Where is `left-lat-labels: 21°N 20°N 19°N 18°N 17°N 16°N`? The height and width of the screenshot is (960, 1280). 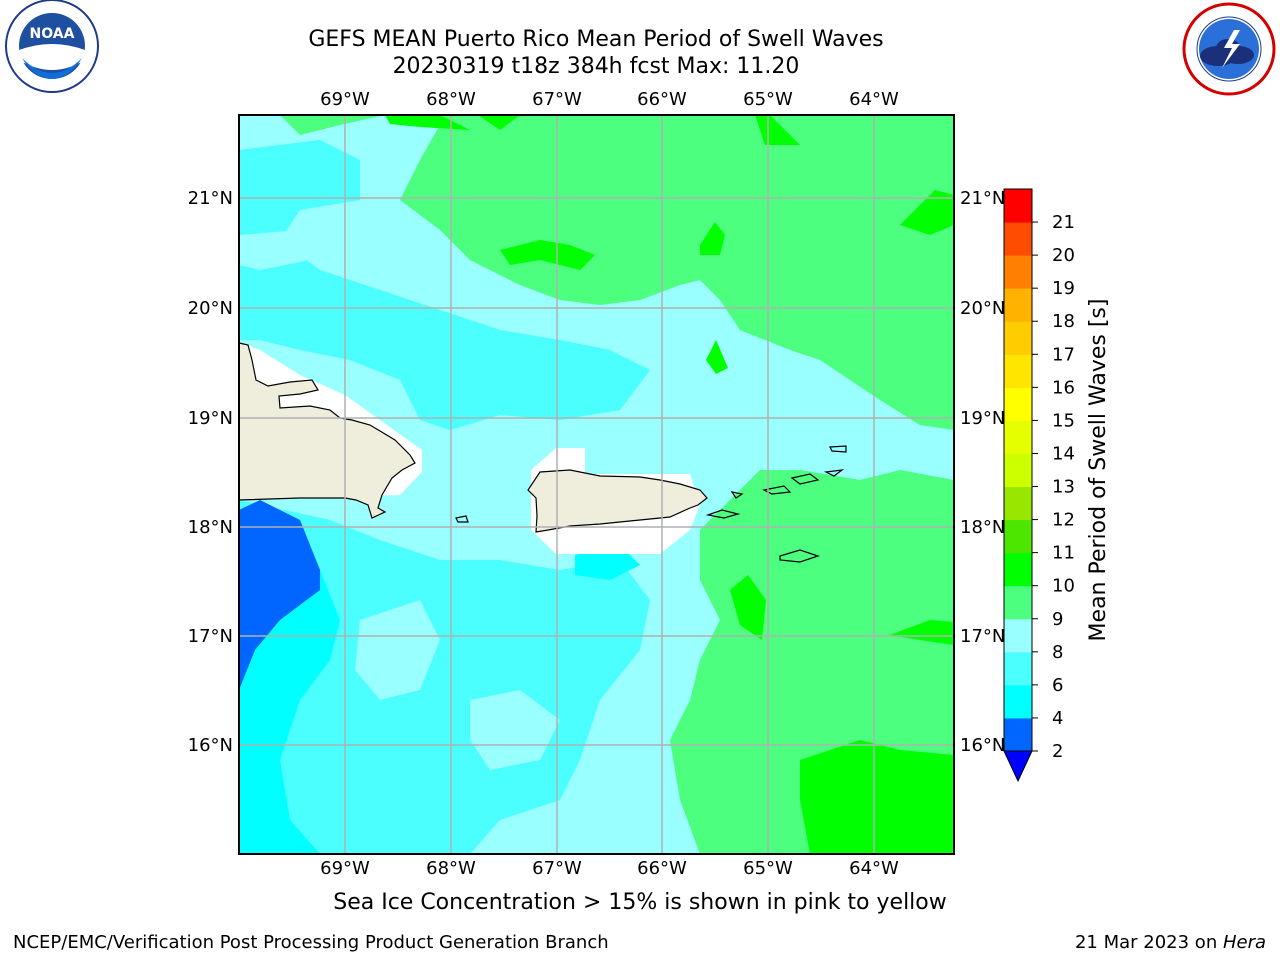 left-lat-labels: 21°N 20°N 19°N 18°N 17°N 16°N is located at coordinates (210, 472).